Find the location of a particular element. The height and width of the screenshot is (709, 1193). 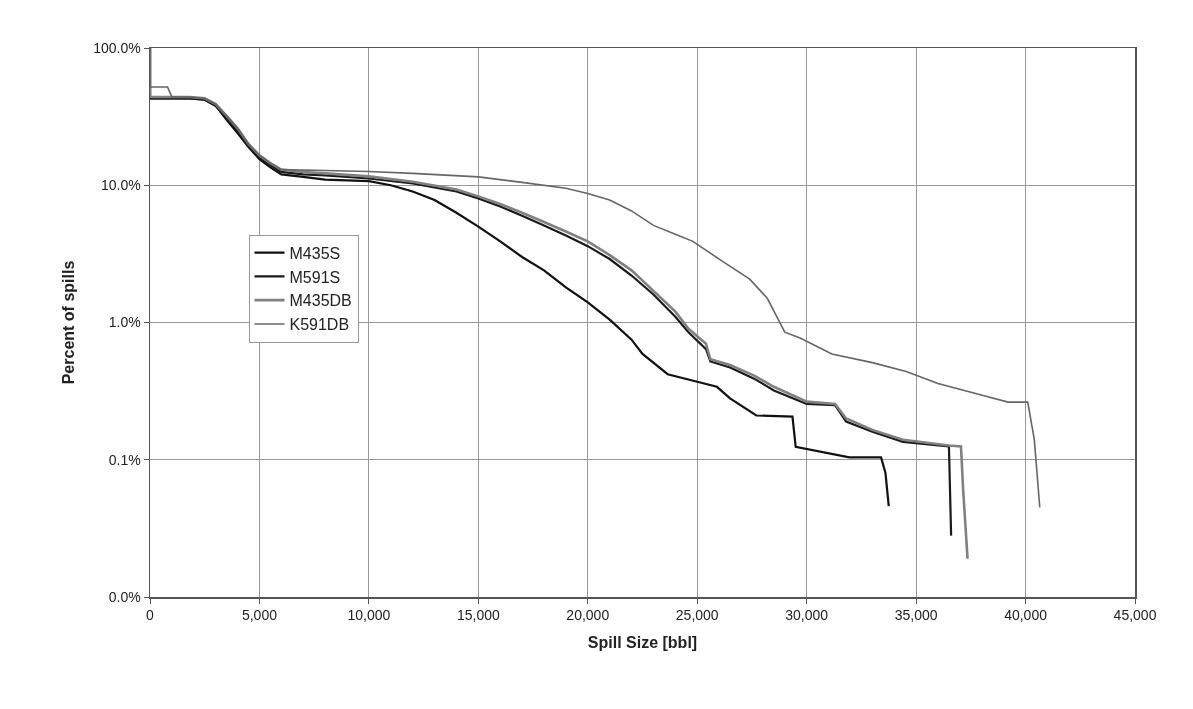

legend-label: M591S is located at coordinates (315, 277).